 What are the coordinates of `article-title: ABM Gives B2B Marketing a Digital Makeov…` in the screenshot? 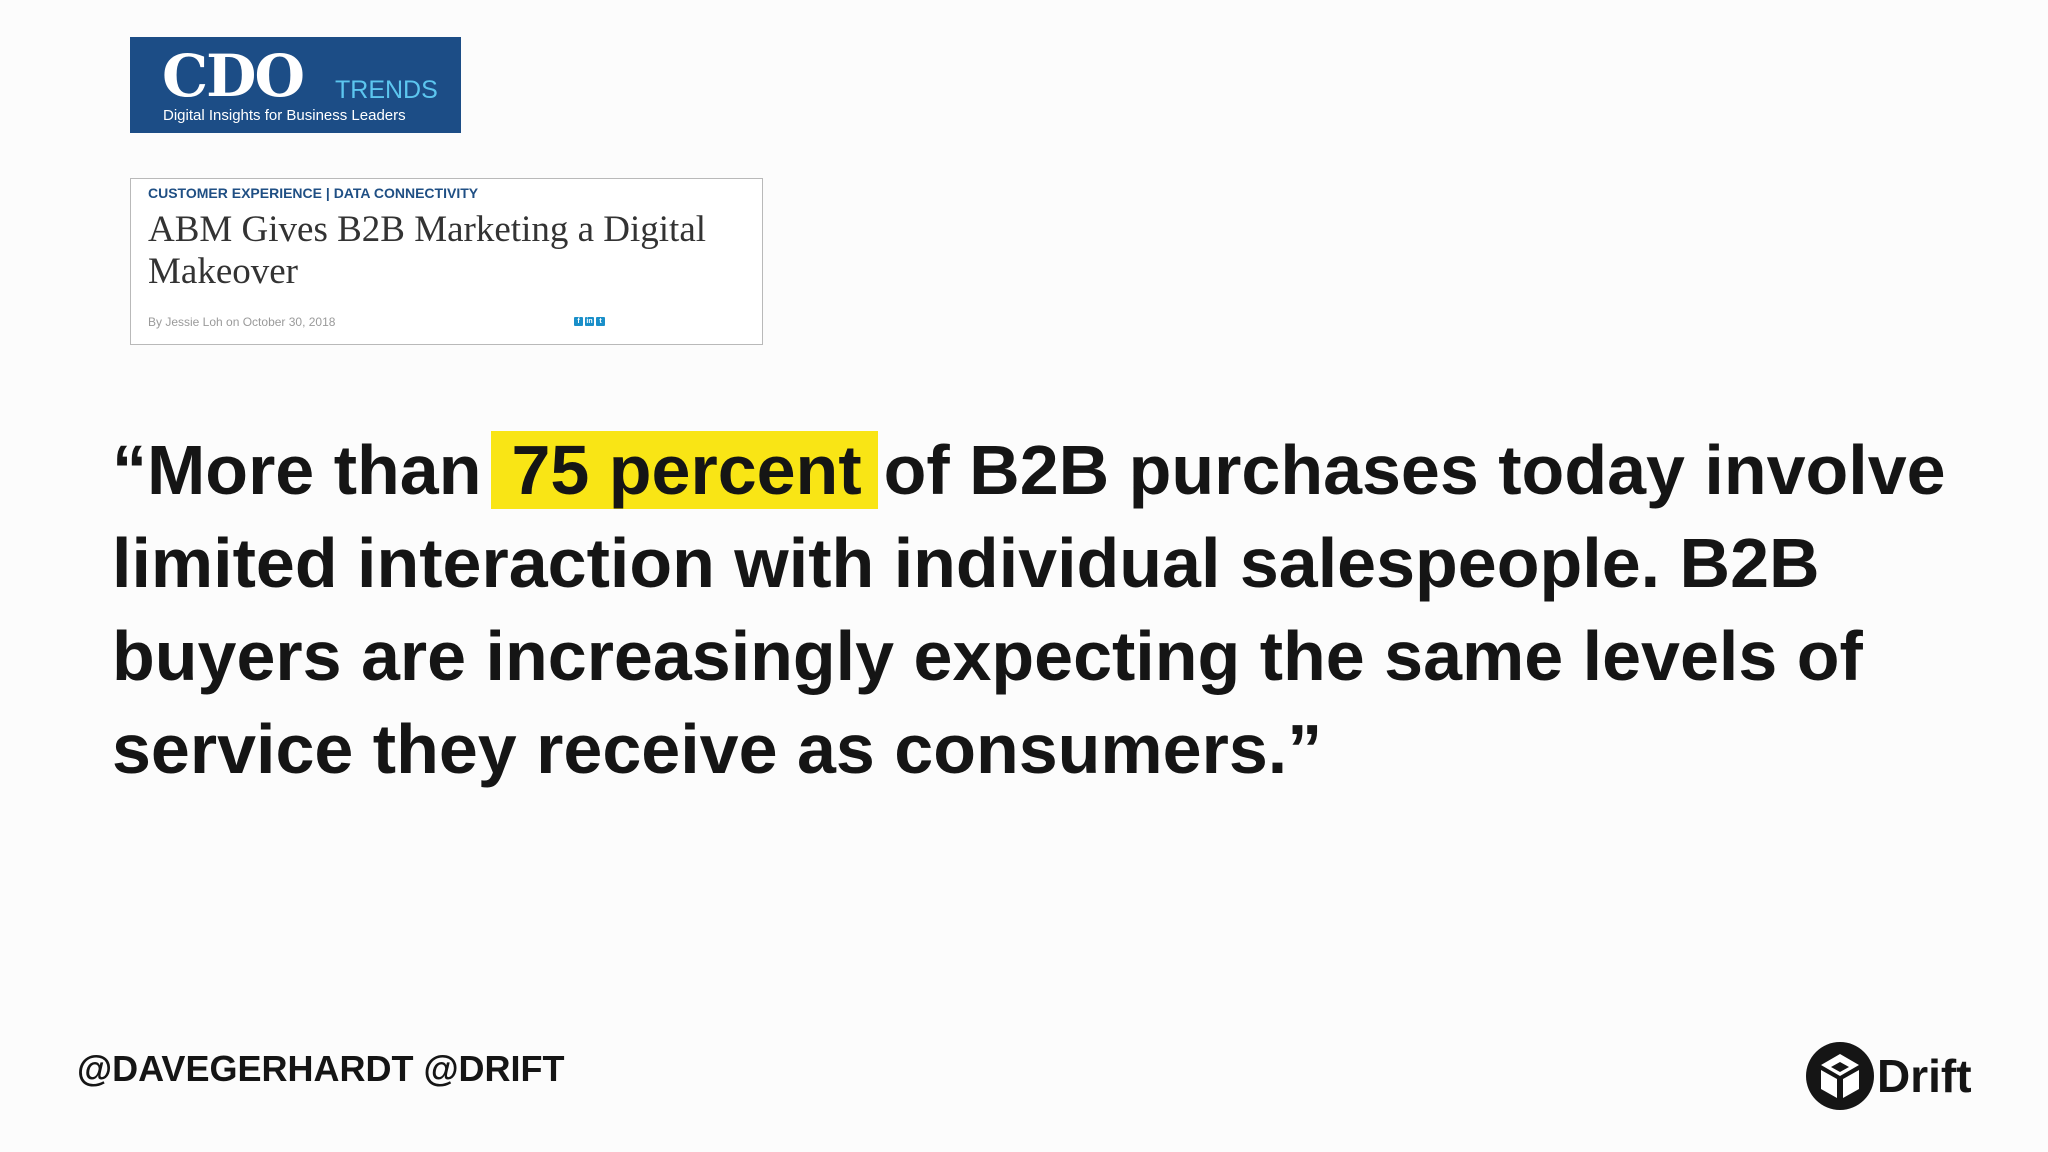 It's located at (427, 250).